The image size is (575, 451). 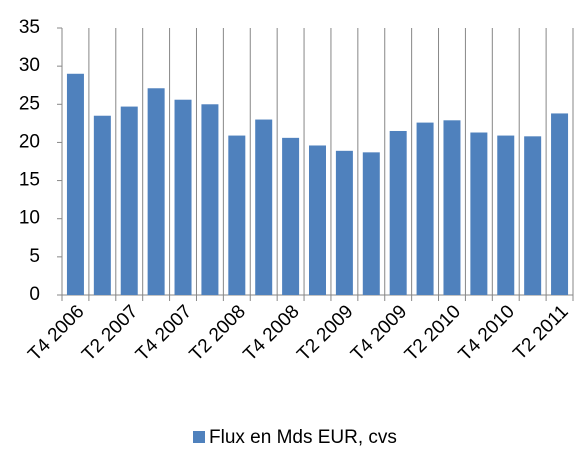 I want to click on y-tick-label: 5, so click(x=34, y=256).